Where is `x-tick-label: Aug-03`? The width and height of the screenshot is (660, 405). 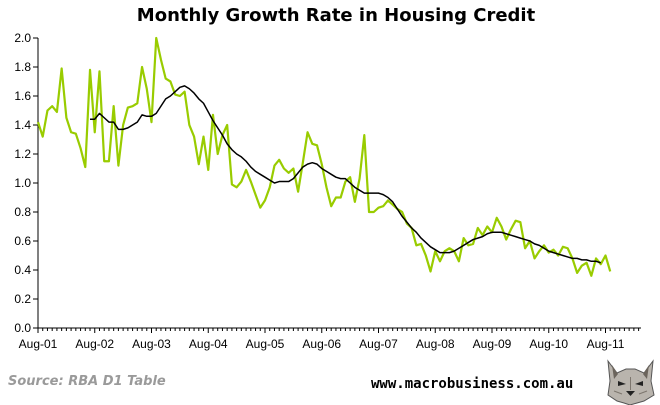
x-tick-label: Aug-03 is located at coordinates (151, 344).